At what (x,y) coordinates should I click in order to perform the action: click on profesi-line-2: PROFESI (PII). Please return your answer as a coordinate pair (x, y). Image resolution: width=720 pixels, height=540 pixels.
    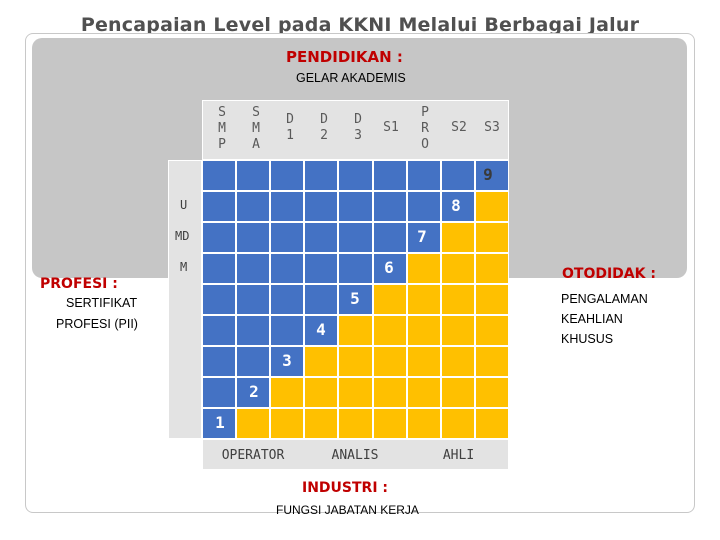
    Looking at the image, I should click on (97, 324).